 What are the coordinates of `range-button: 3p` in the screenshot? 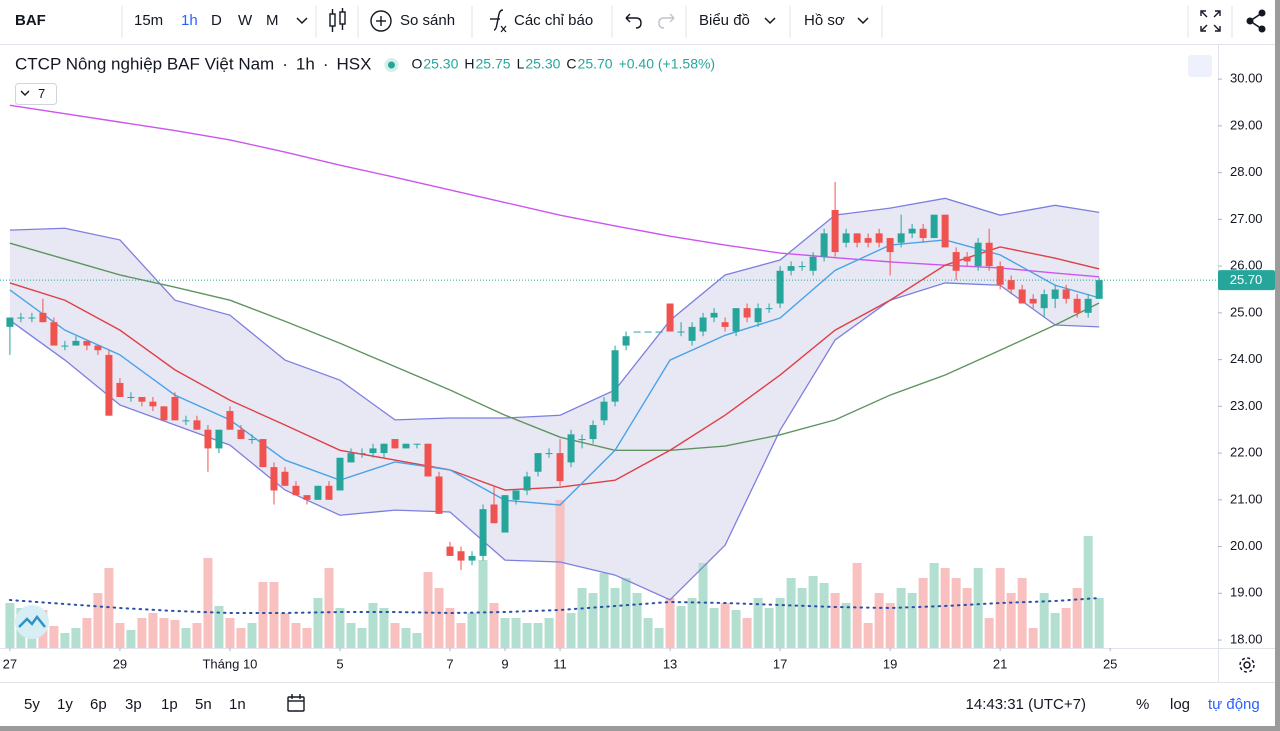 It's located at (133, 704).